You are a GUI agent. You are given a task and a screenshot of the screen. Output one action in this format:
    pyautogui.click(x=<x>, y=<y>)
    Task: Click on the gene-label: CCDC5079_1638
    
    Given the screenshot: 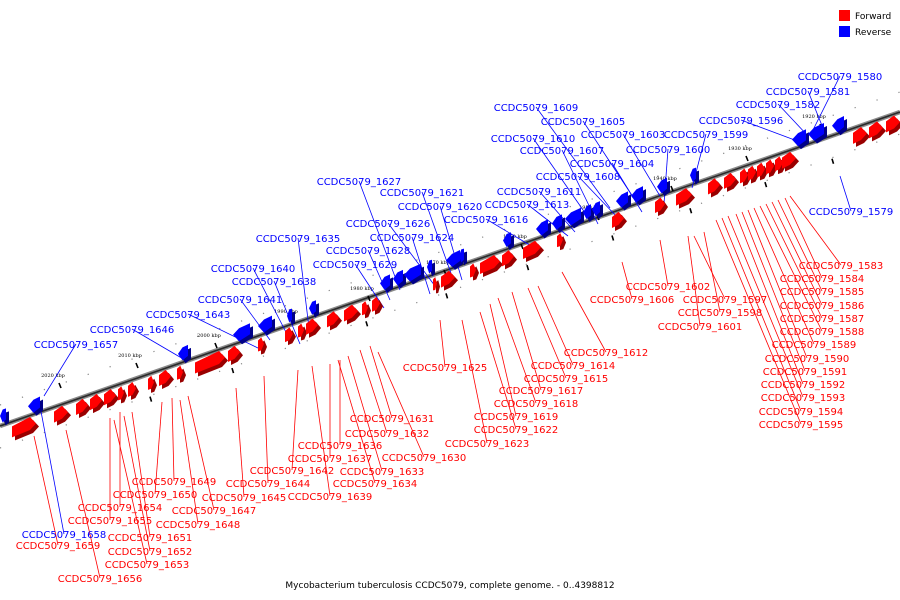 What is the action you would take?
    pyautogui.click(x=274, y=282)
    